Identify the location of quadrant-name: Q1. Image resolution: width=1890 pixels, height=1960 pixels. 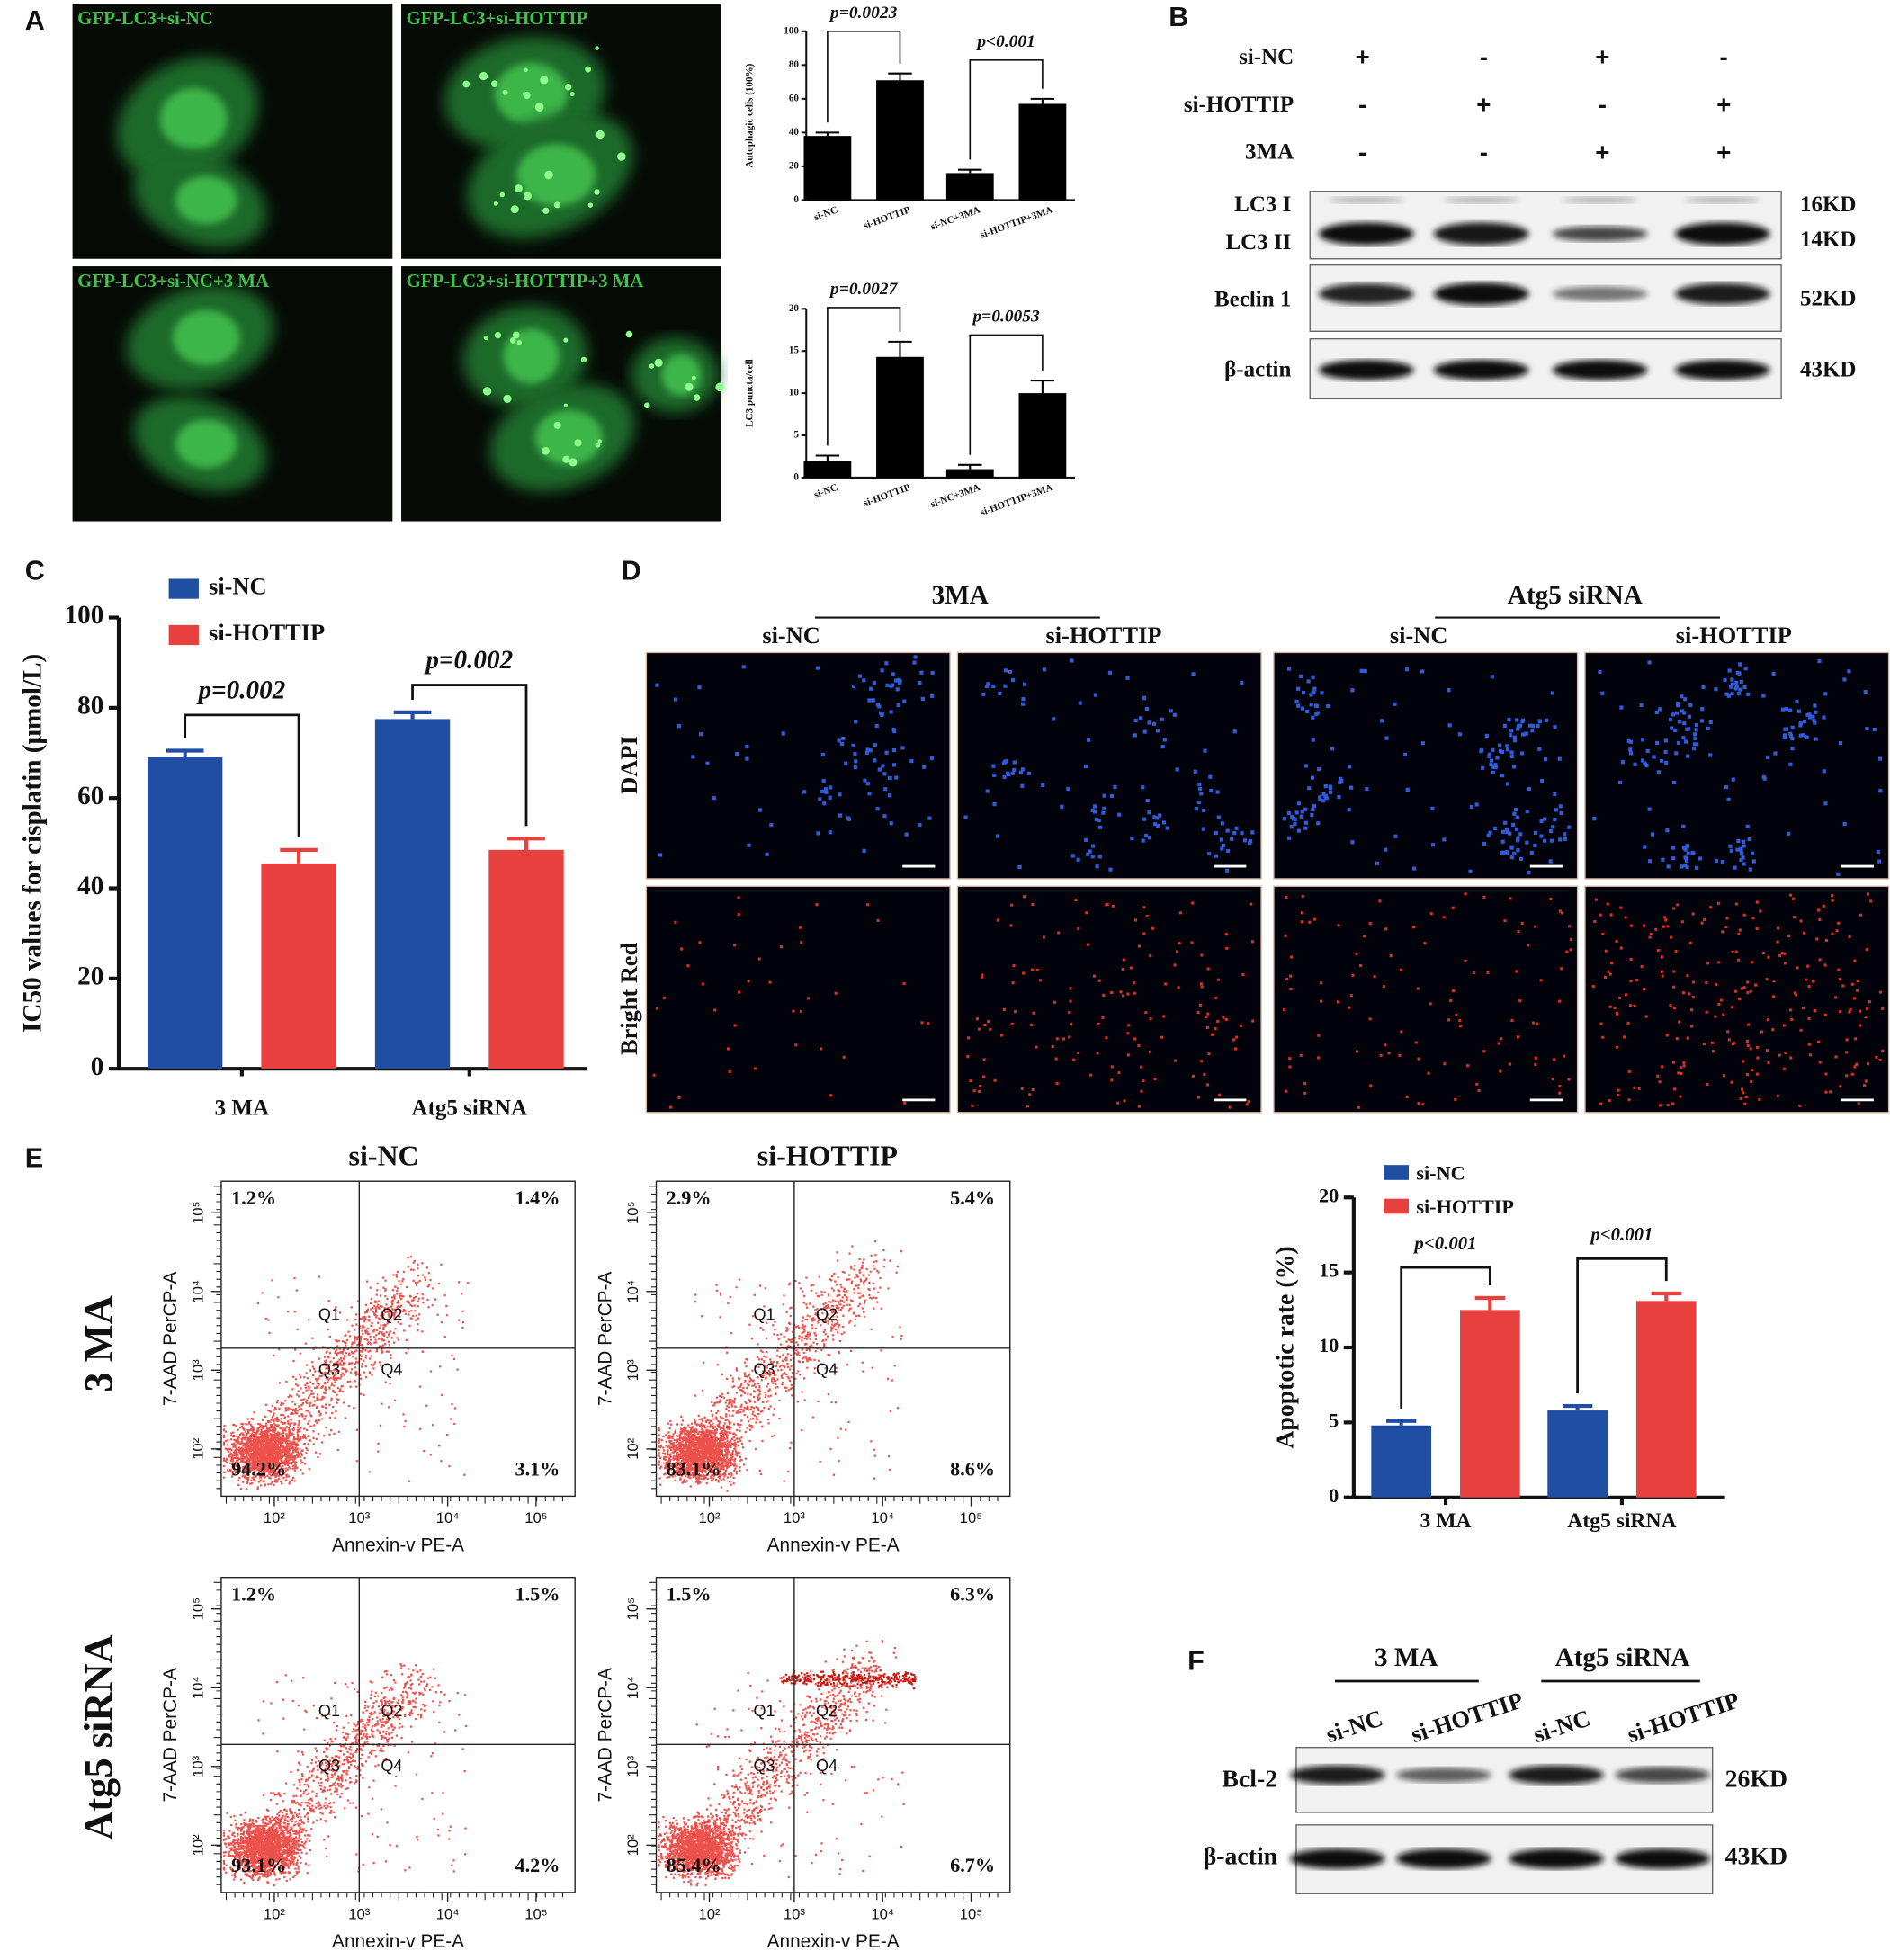
(764, 1711).